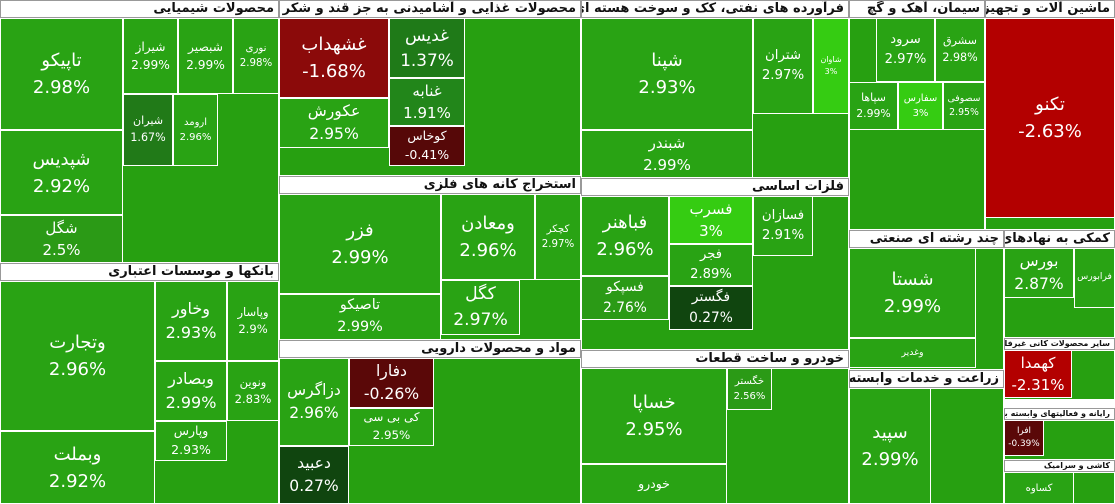  I want to click on stock-symbol: سصوفی, so click(964, 99).